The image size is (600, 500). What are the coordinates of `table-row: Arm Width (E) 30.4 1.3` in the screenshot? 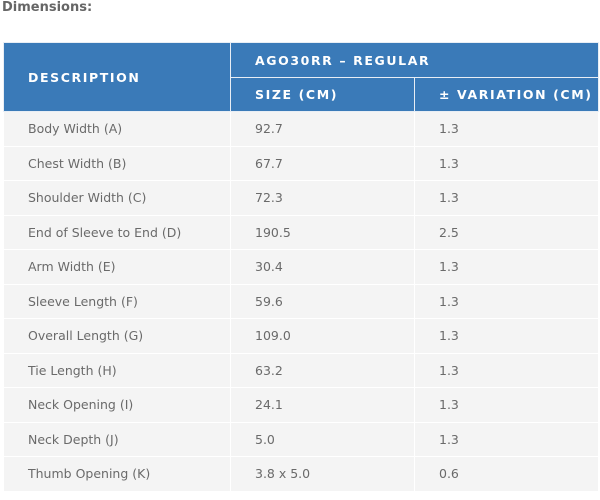 It's located at (301, 267).